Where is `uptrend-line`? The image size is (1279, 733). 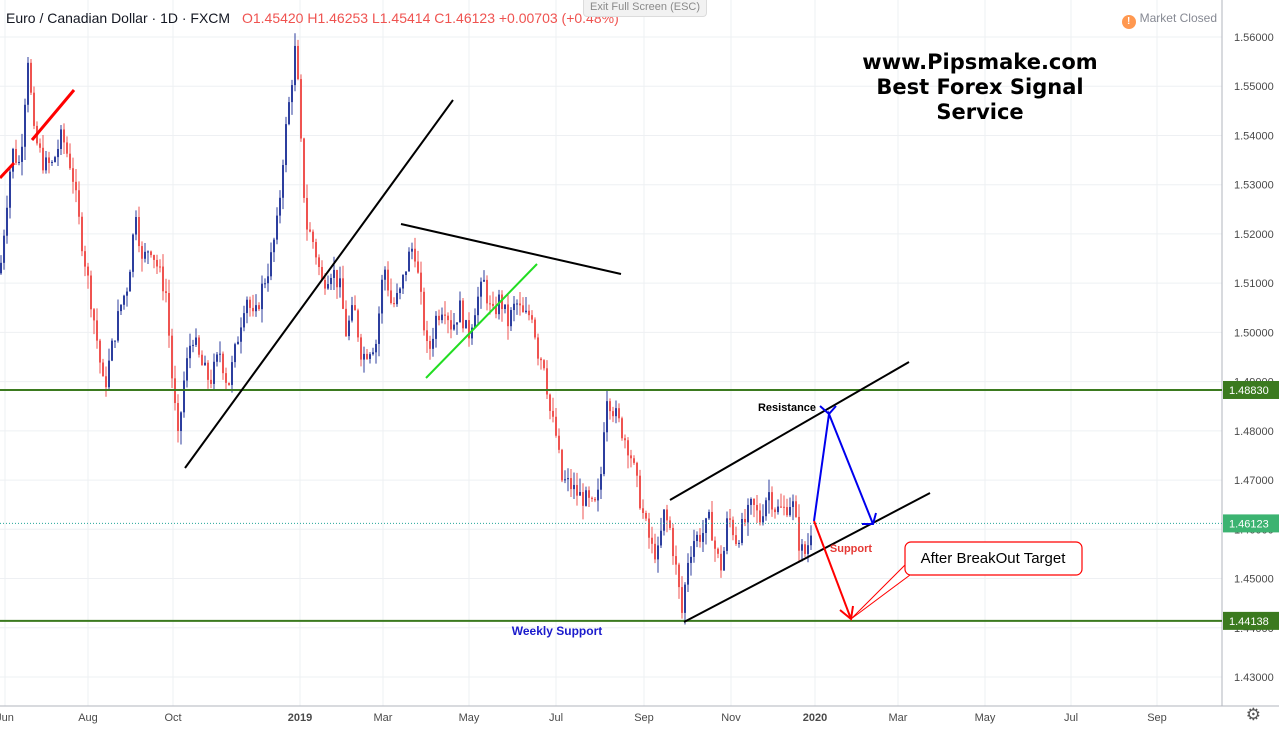
uptrend-line is located at coordinates (319, 284).